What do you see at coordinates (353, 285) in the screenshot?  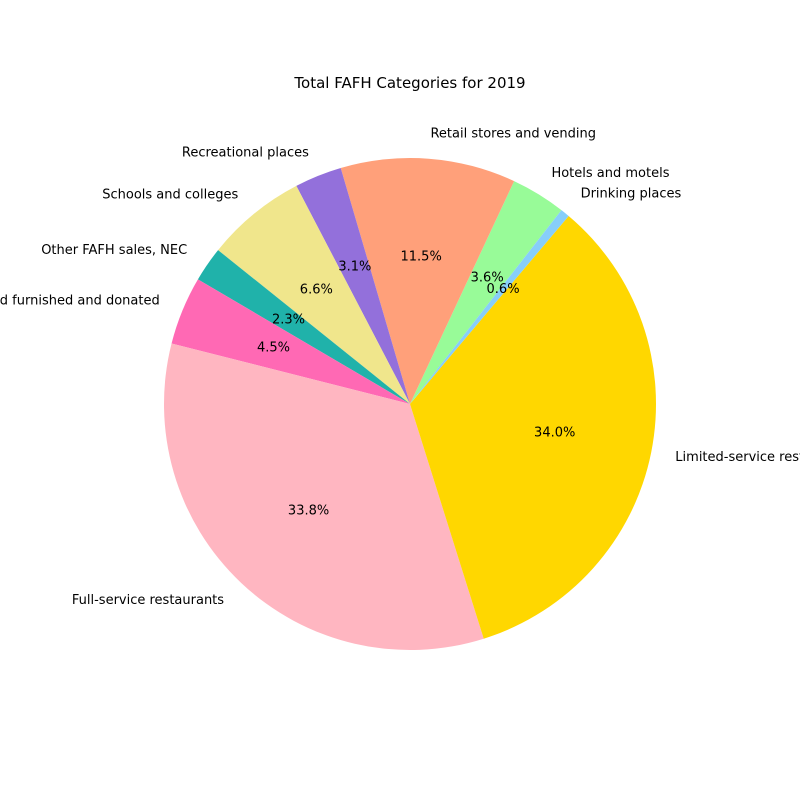 I see `slice-recreational-places` at bounding box center [353, 285].